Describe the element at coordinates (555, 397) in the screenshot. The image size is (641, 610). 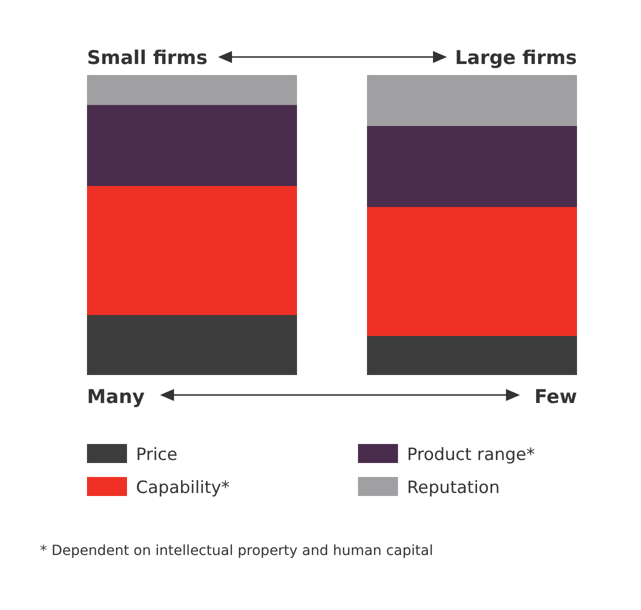
I see `text: Few` at that location.